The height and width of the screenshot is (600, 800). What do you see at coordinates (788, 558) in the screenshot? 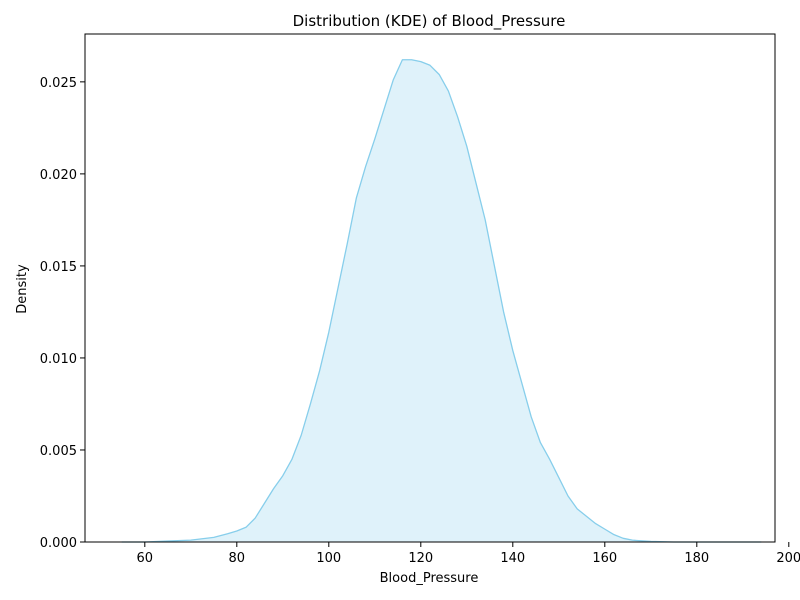
I see `x-tick-label: 200` at bounding box center [788, 558].